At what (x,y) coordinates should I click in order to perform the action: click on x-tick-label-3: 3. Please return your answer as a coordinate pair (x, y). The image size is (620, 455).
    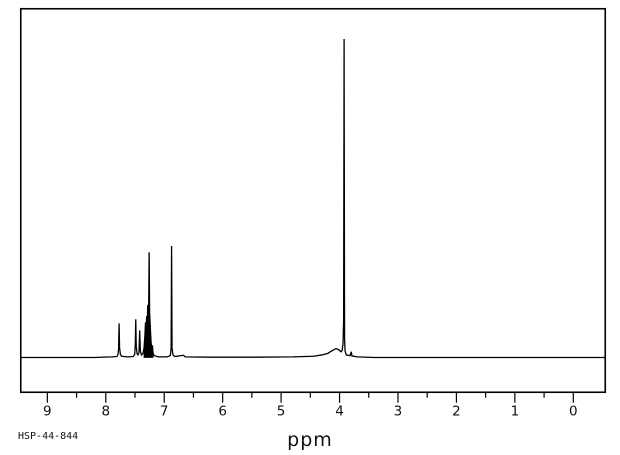
    Looking at the image, I should click on (398, 411).